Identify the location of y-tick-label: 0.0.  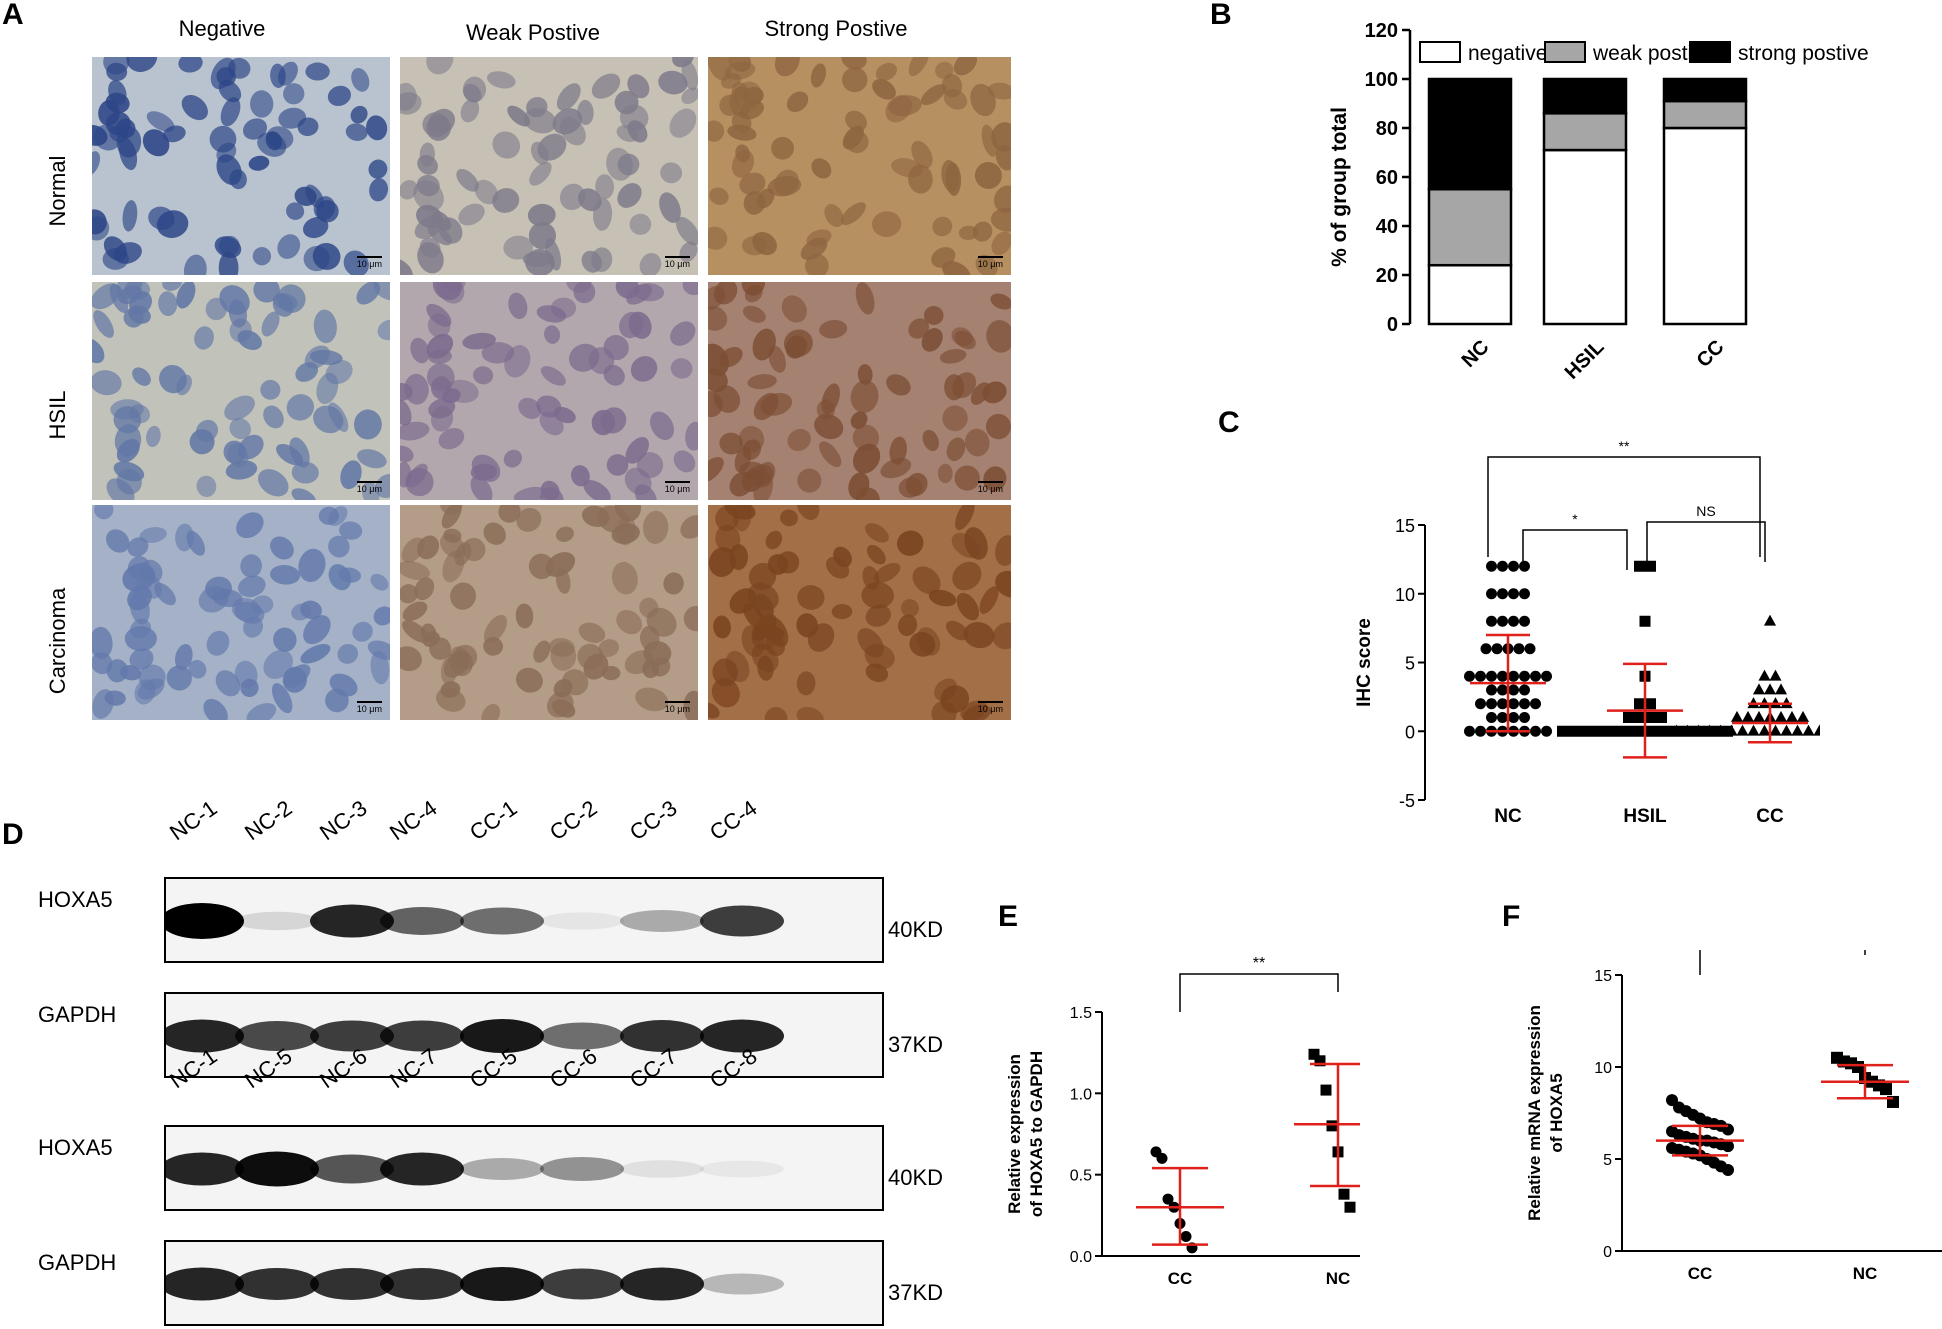
(1081, 1257).